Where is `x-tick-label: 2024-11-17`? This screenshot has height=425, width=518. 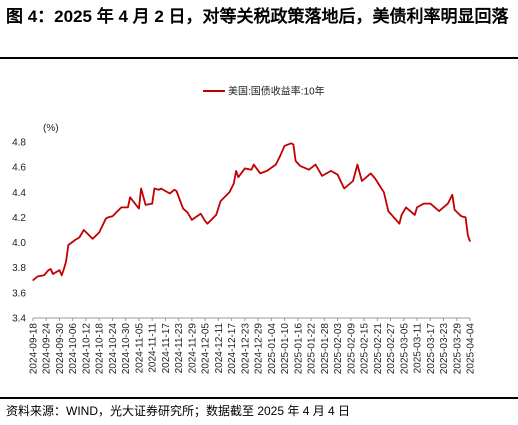
x-tick-label: 2024-11-17 is located at coordinates (166, 348).